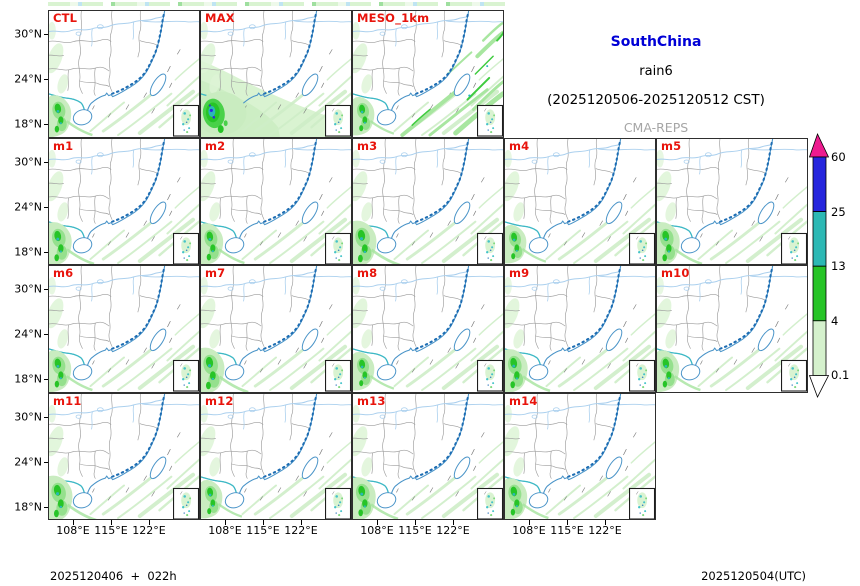 Image resolution: width=860 pixels, height=586 pixels. I want to click on footer-valid-times: 2025120504(UTC) 2025120512(CST), so click(753, 562).